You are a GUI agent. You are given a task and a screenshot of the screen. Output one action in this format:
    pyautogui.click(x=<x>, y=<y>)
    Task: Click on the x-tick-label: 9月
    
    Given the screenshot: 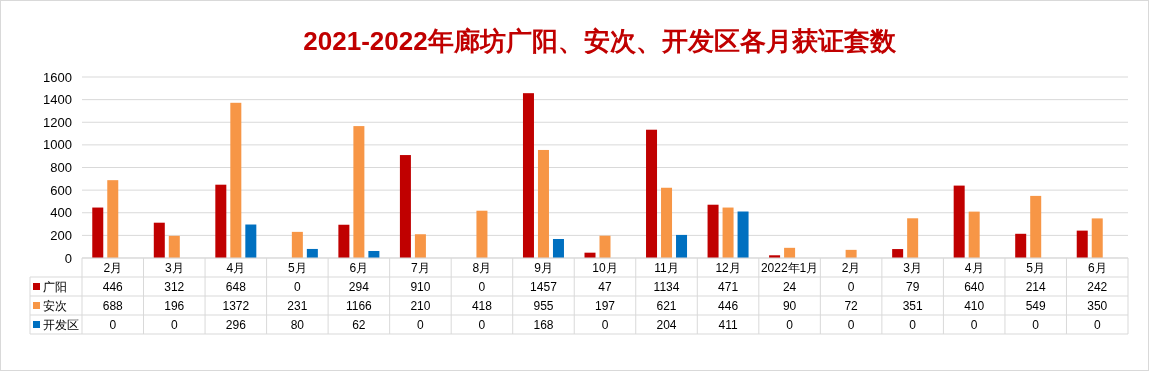 What is the action you would take?
    pyautogui.click(x=543, y=267)
    